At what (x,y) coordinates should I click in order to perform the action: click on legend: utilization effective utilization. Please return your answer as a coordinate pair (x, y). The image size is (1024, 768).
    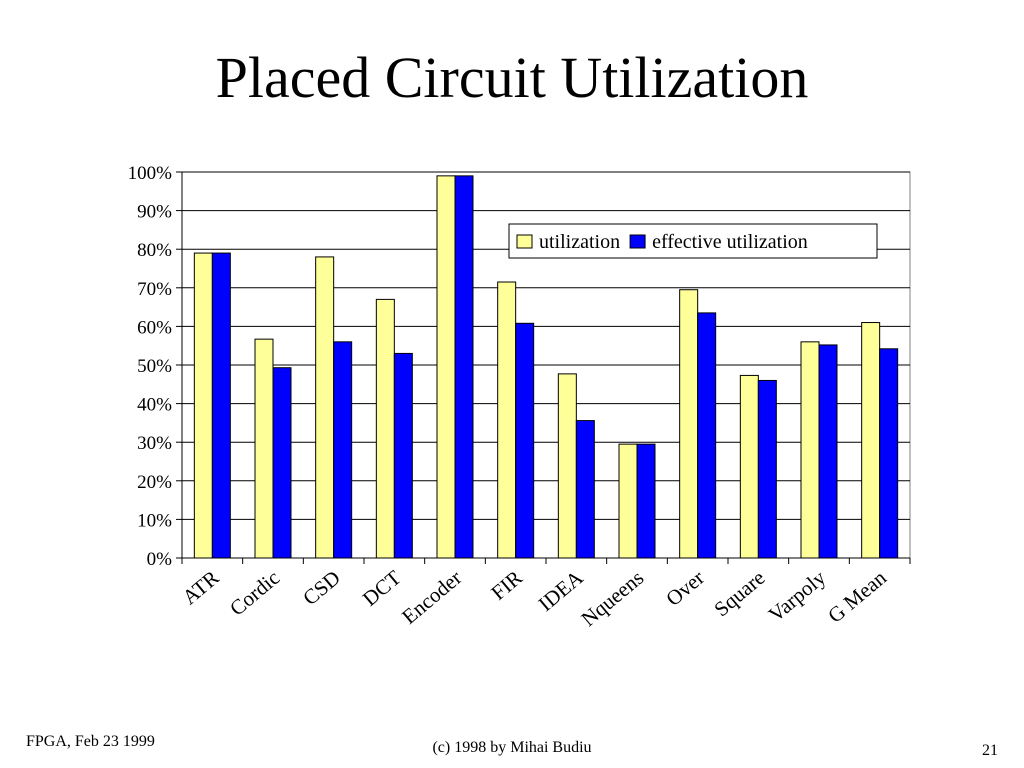
    Looking at the image, I should click on (693, 241).